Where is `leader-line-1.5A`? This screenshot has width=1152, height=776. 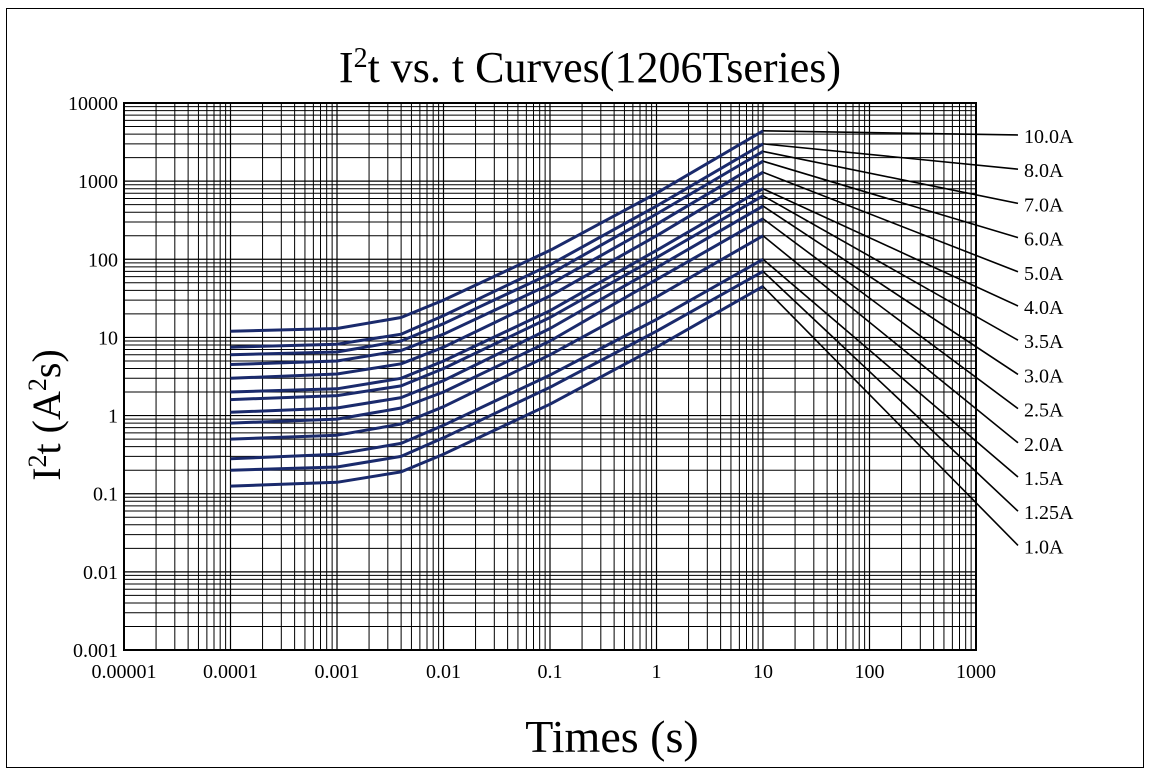
leader-line-1.5A is located at coordinates (890, 368).